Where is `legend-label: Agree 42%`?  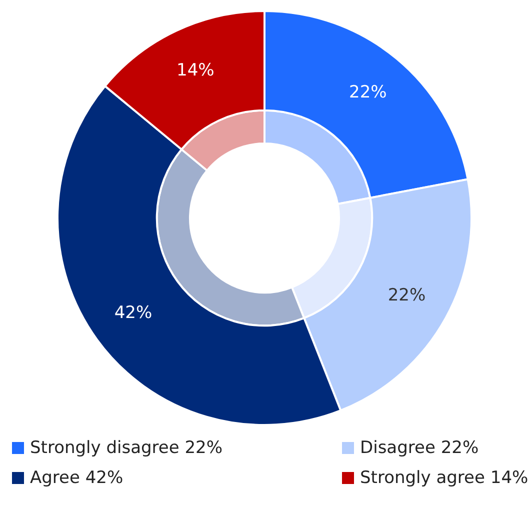
legend-label: Agree 42% is located at coordinates (77, 478).